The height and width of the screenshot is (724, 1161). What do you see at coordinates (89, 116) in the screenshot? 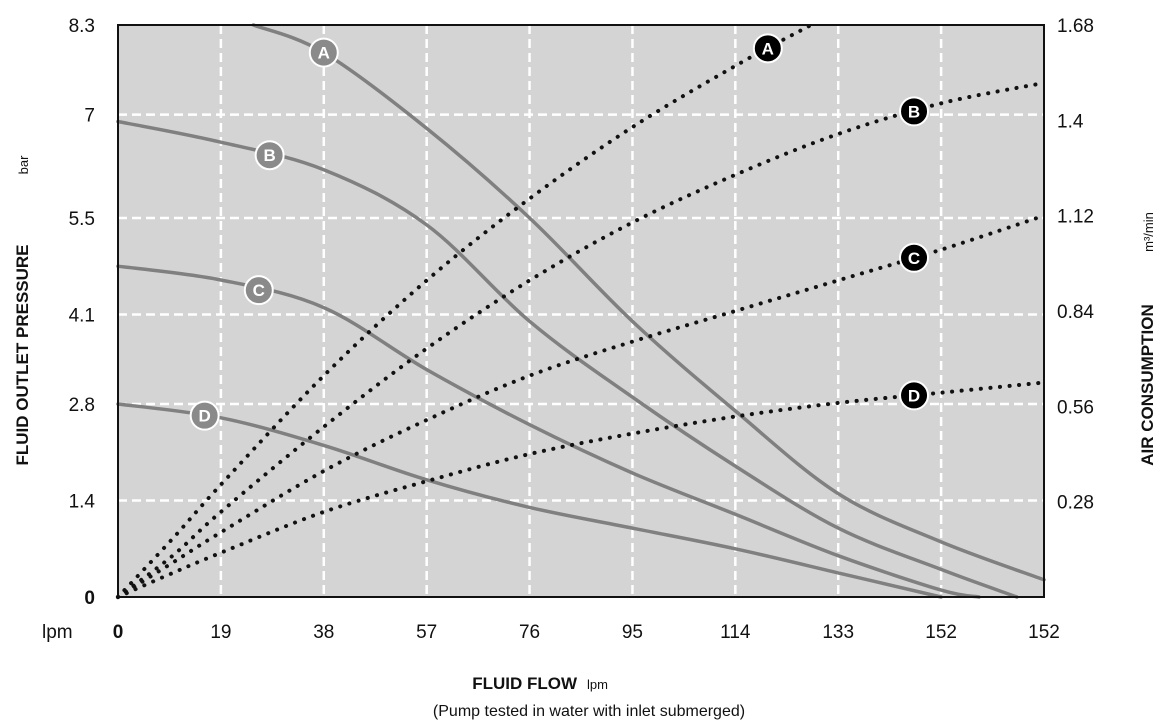
I see `left-tick-label: 7` at bounding box center [89, 116].